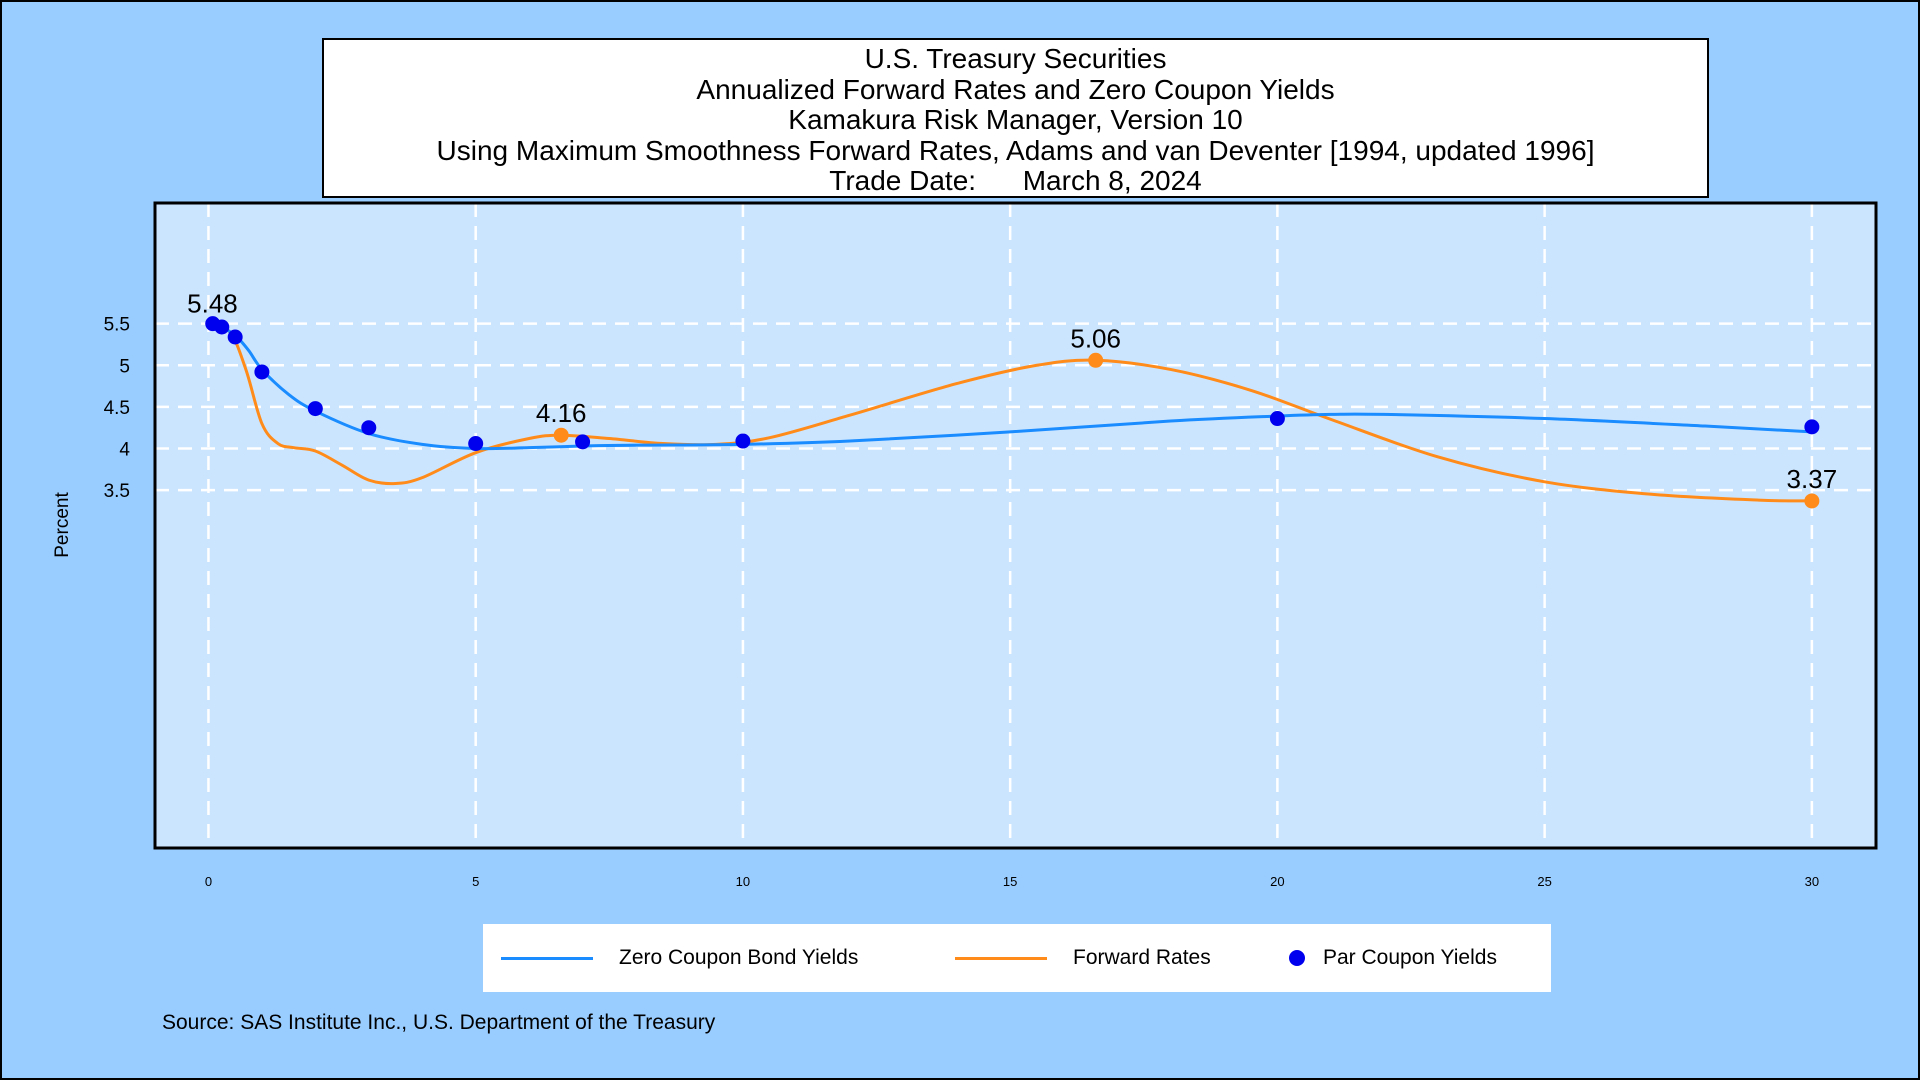  I want to click on title-line-5: Trade Date: March 8, 2024, so click(1015, 180).